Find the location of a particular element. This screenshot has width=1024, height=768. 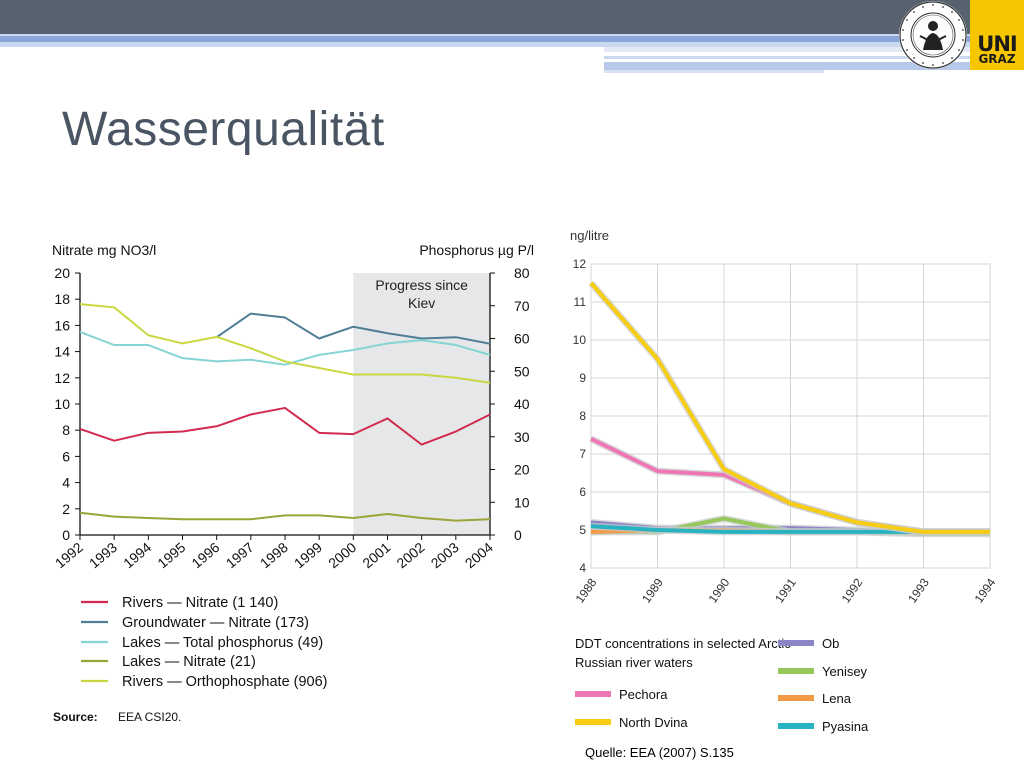

x-tick-label: 2000 is located at coordinates (342, 555).